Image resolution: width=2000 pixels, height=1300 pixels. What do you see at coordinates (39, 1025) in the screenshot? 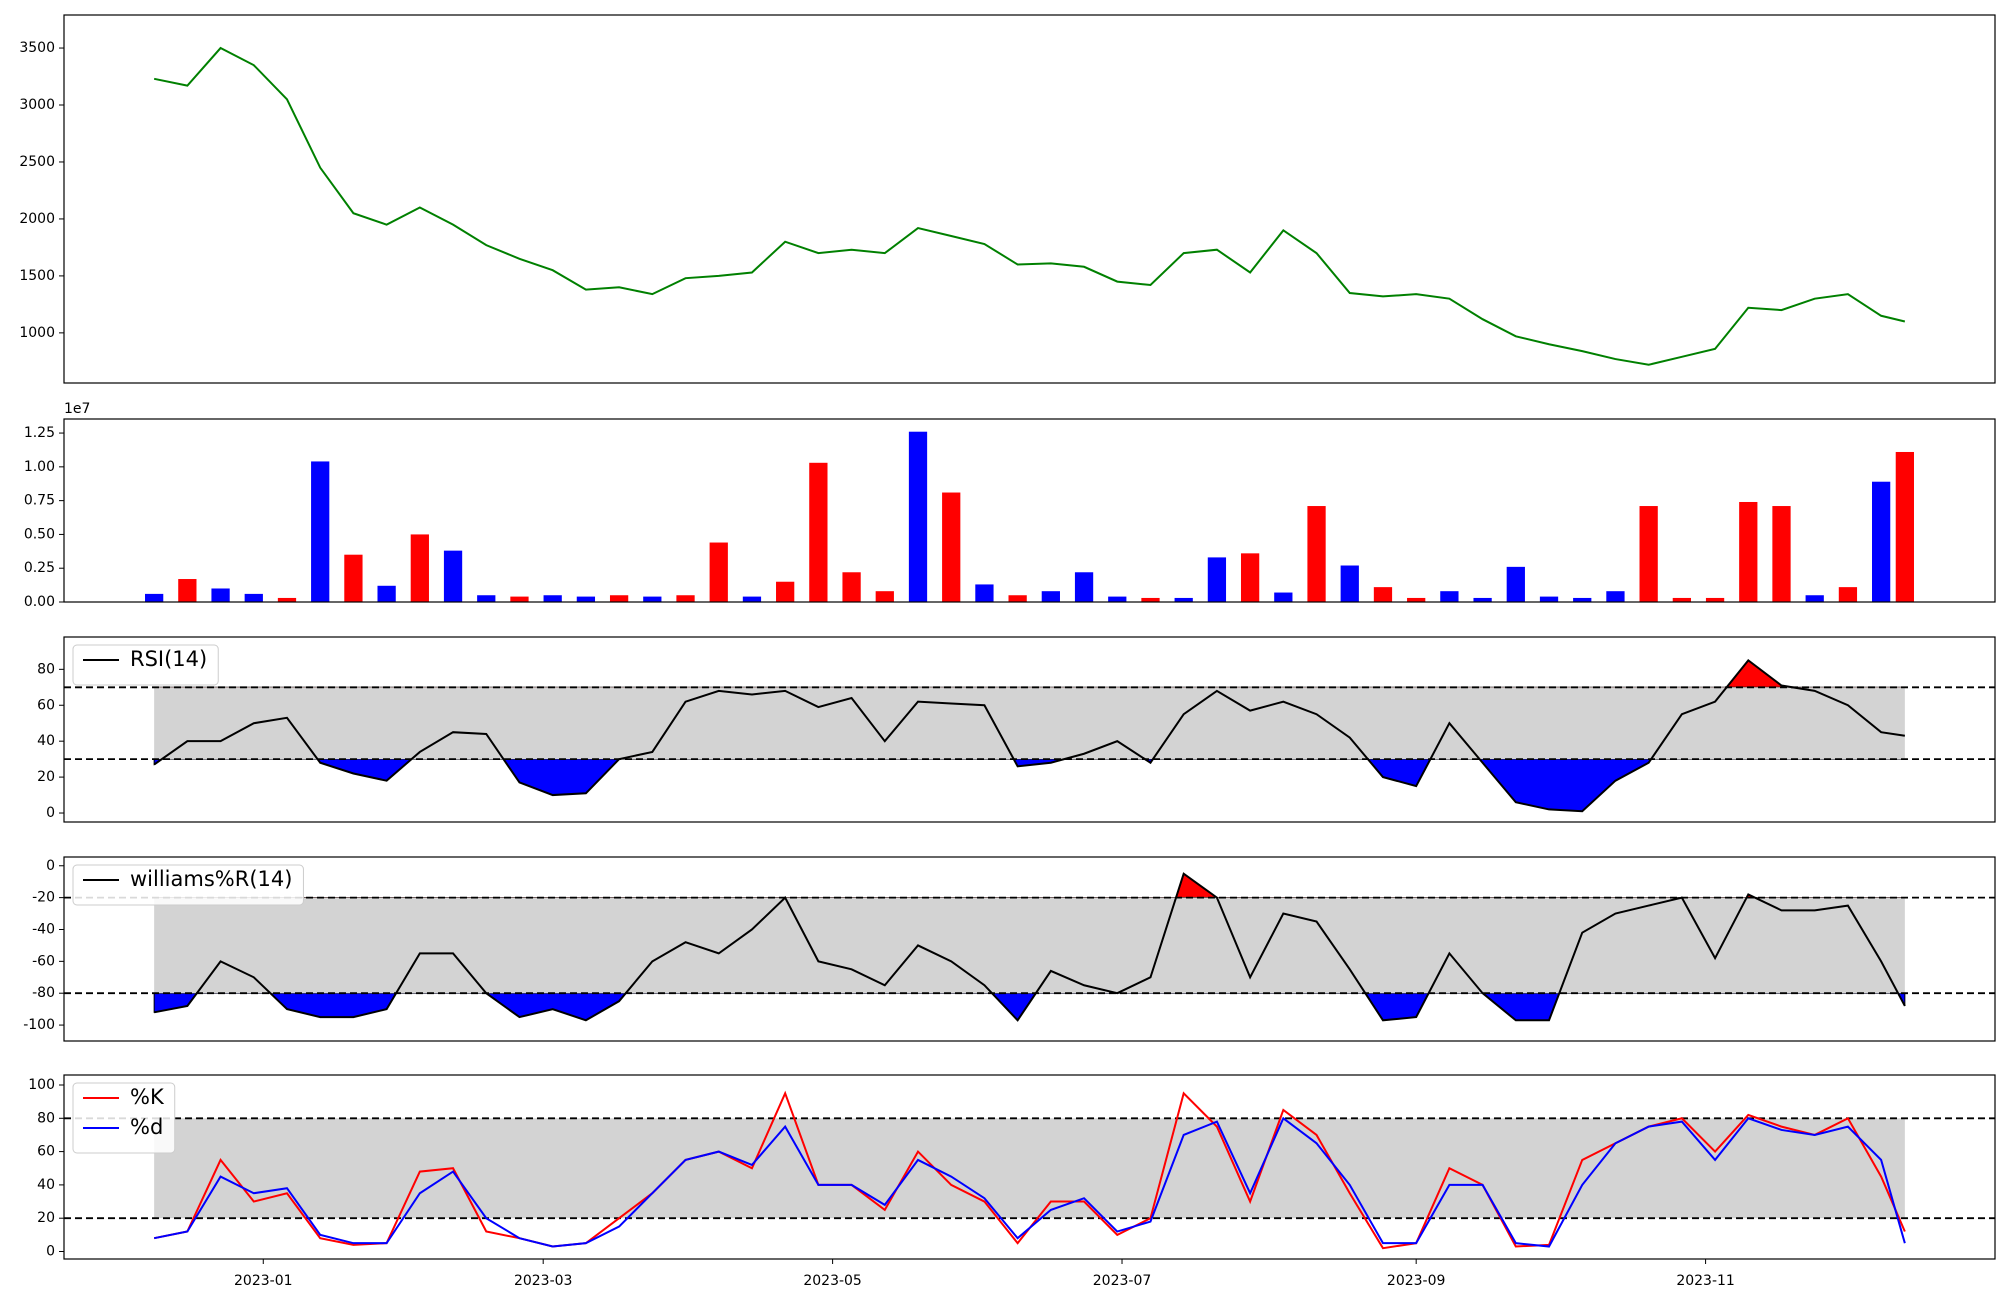
I see `y-tick-label: -100` at bounding box center [39, 1025].